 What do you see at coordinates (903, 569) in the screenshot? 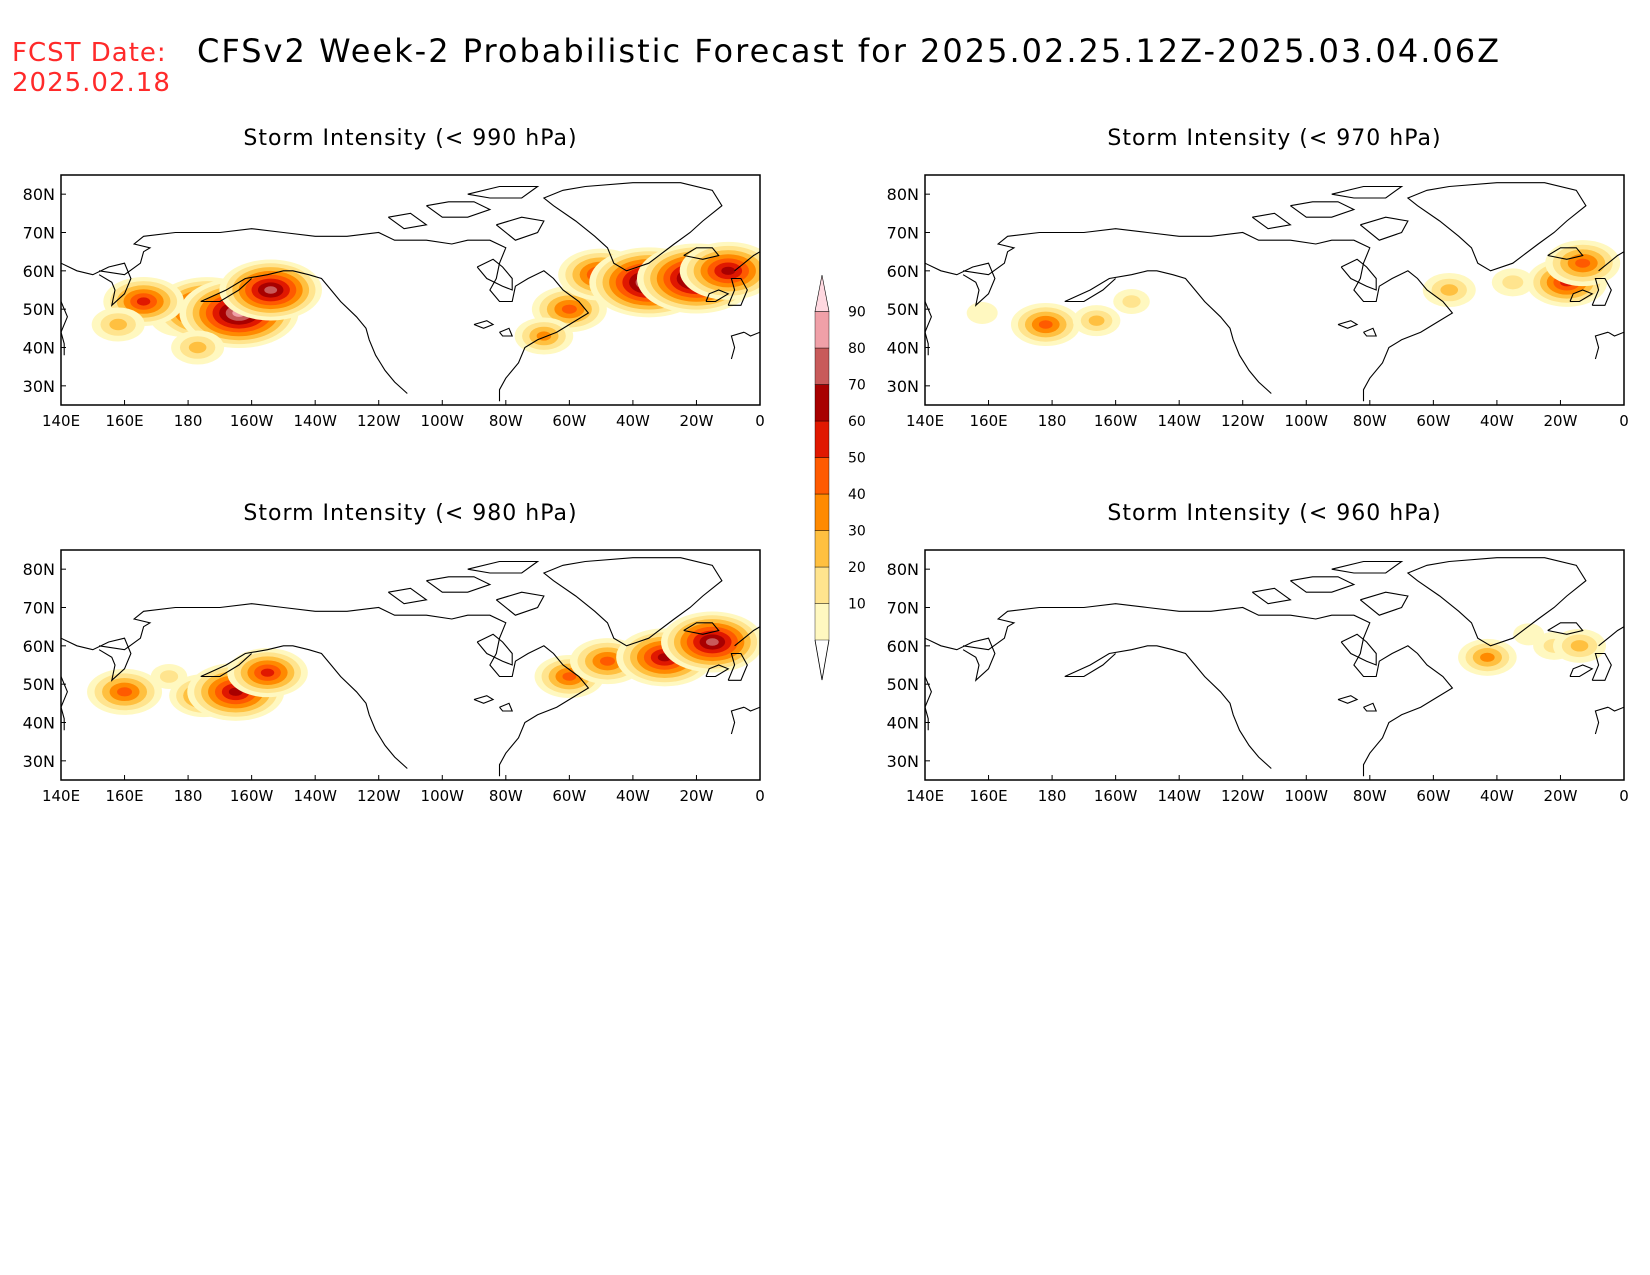
I see `lat-tick-label: 80N` at bounding box center [903, 569].